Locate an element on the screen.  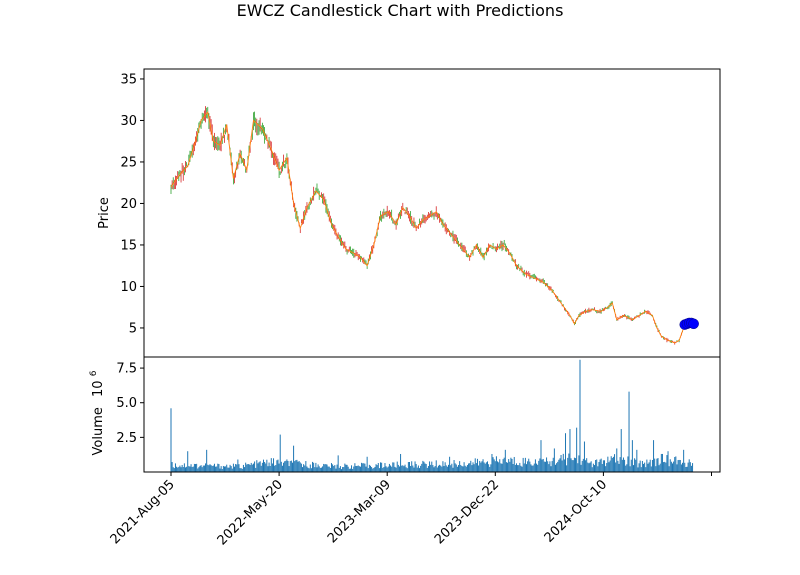
chart-title: EWCZ Candlestick Chart with Predictions is located at coordinates (400, 10).